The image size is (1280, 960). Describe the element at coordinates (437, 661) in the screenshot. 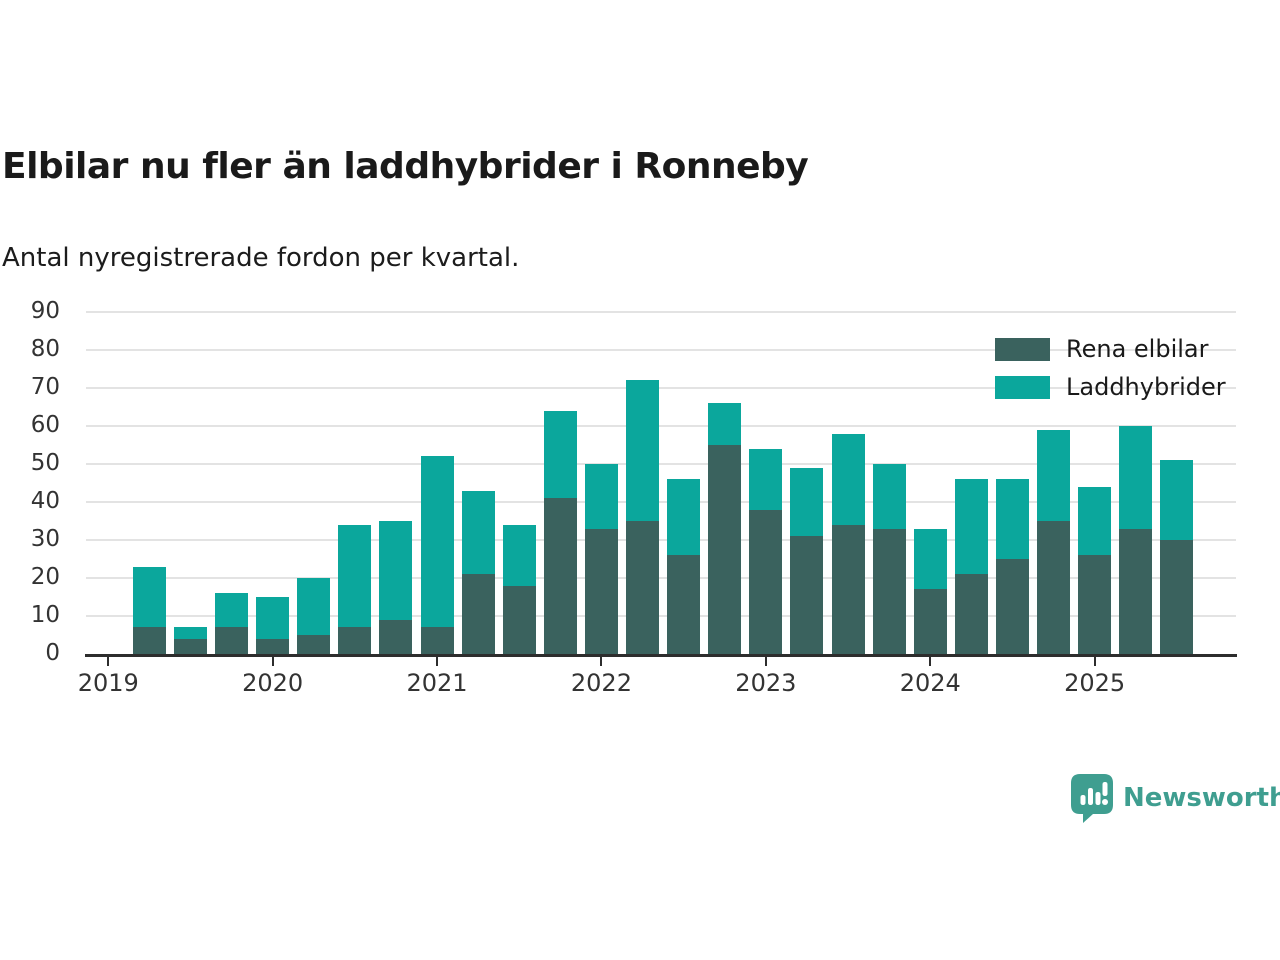

I see `x-tick-2021` at that location.